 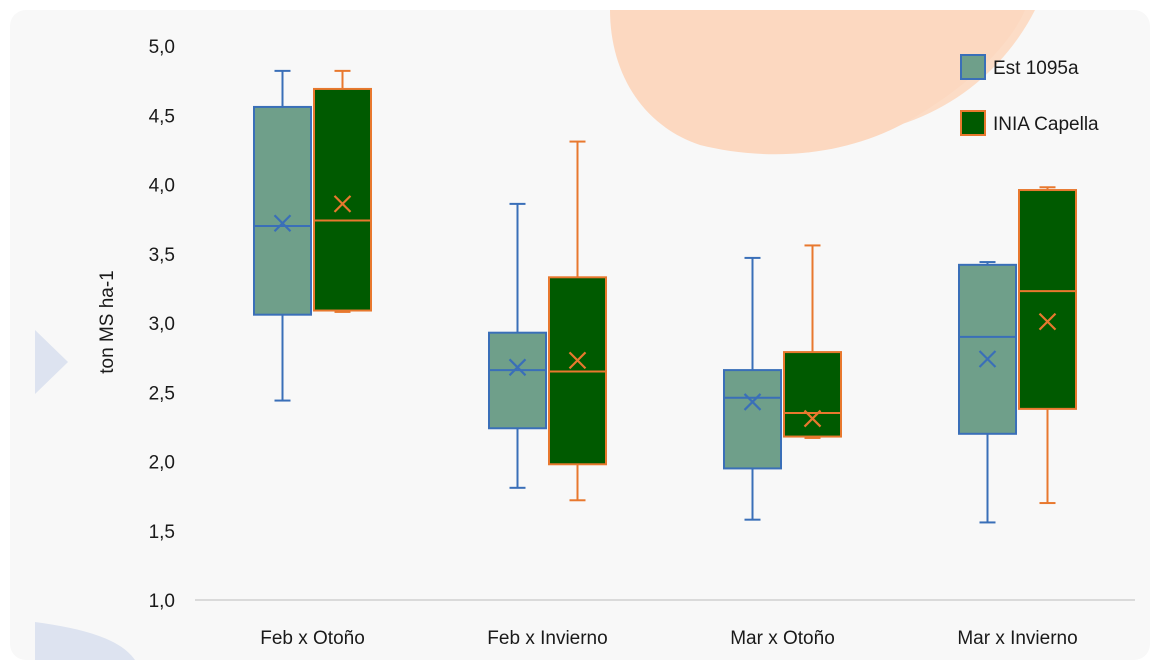 What do you see at coordinates (1036, 68) in the screenshot?
I see `legend-label: Est 1095a` at bounding box center [1036, 68].